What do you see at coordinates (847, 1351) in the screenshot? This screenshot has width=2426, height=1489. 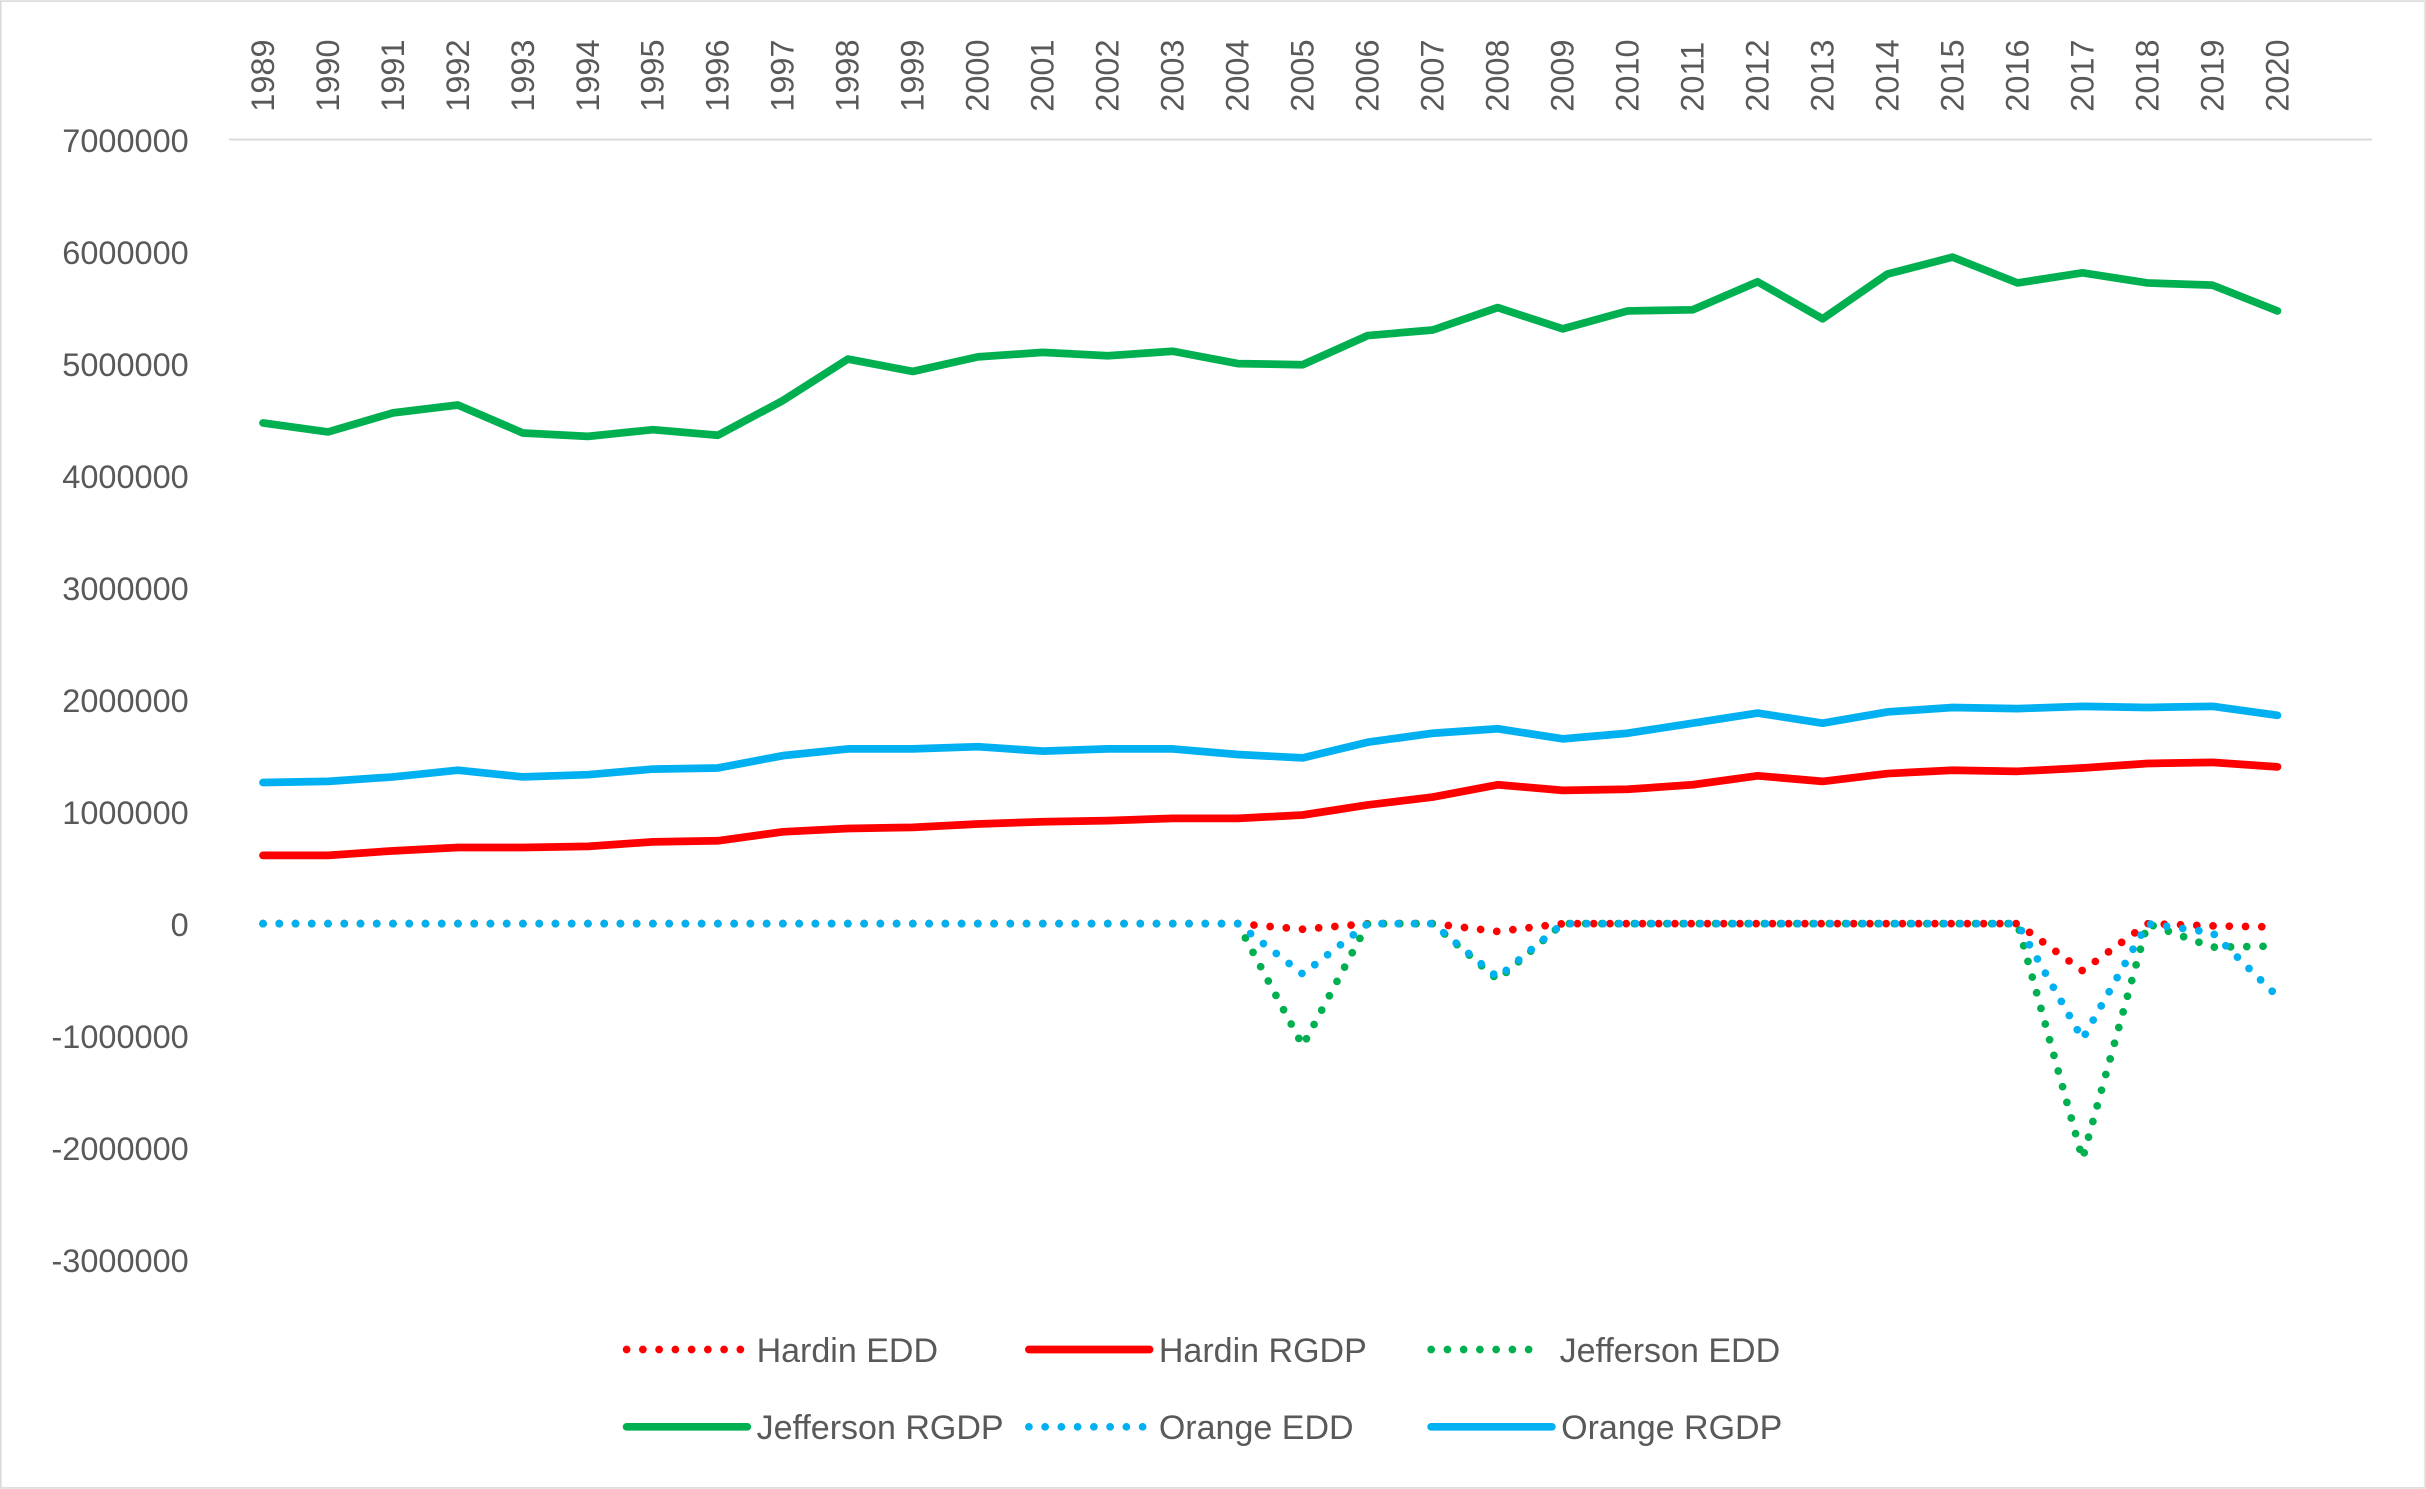 I see `legend-label: Hardin EDD` at bounding box center [847, 1351].